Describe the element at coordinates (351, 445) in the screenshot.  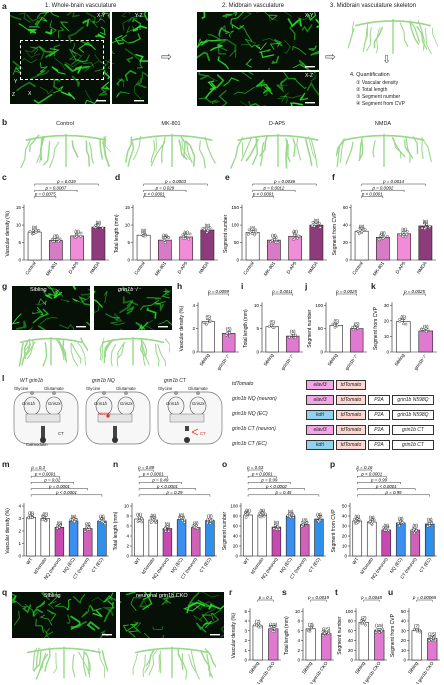
I see `construct-part: tdTomato` at that location.